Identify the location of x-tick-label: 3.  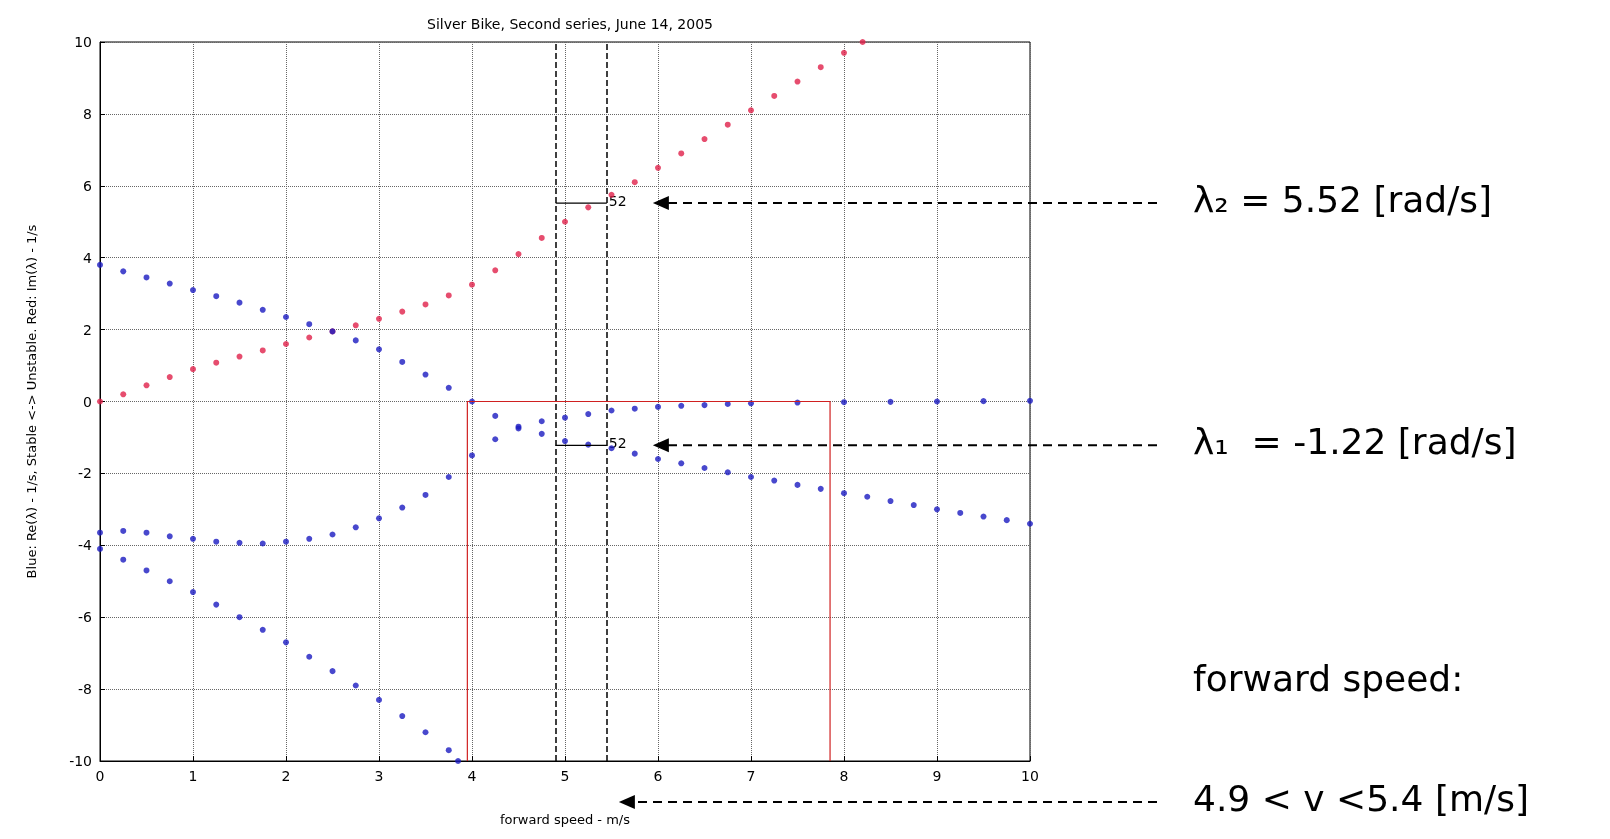
(379, 776).